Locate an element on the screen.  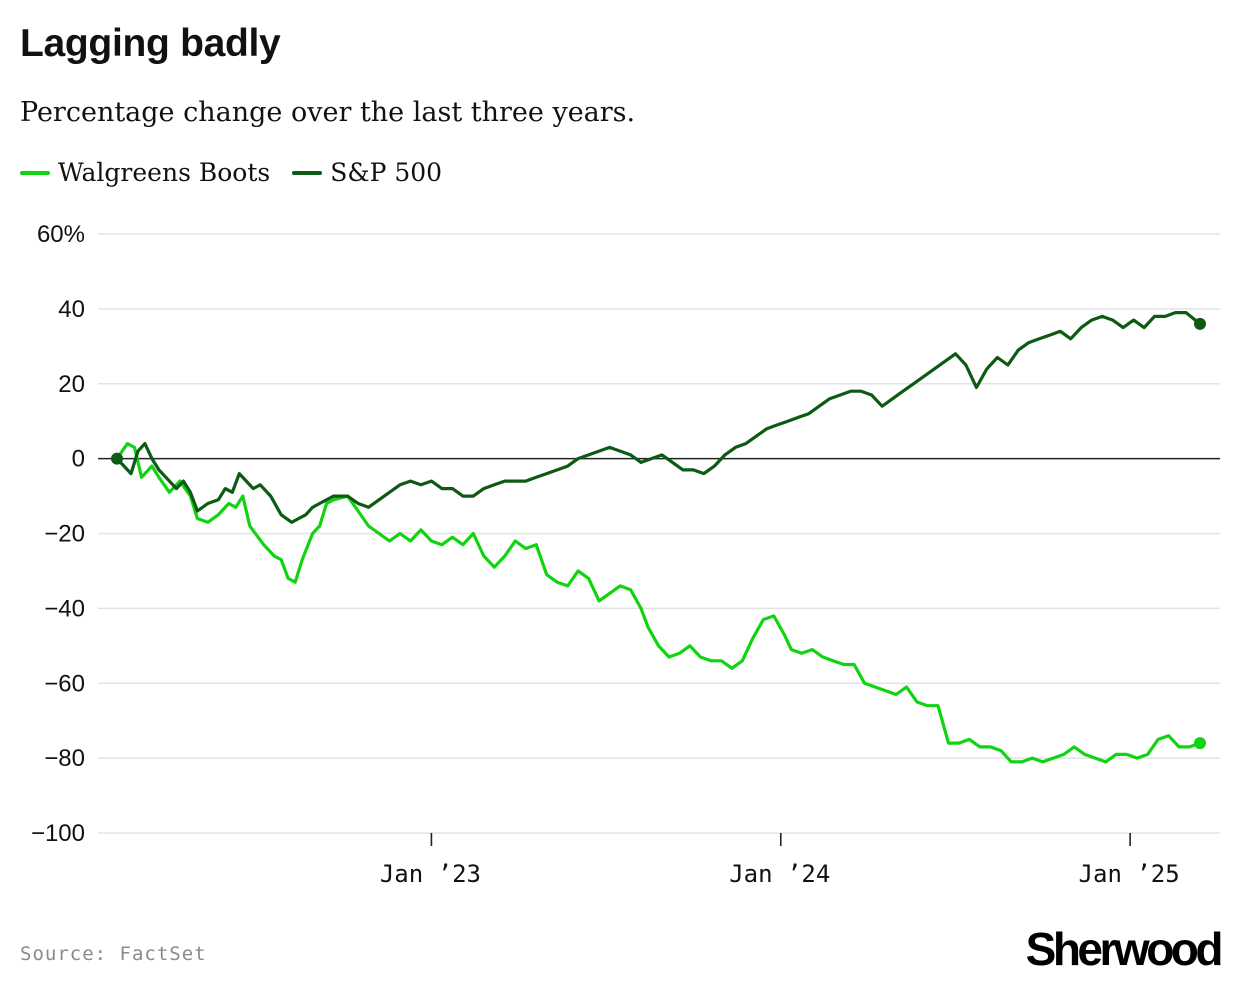
y-tick-label: 60% is located at coordinates (61, 234).